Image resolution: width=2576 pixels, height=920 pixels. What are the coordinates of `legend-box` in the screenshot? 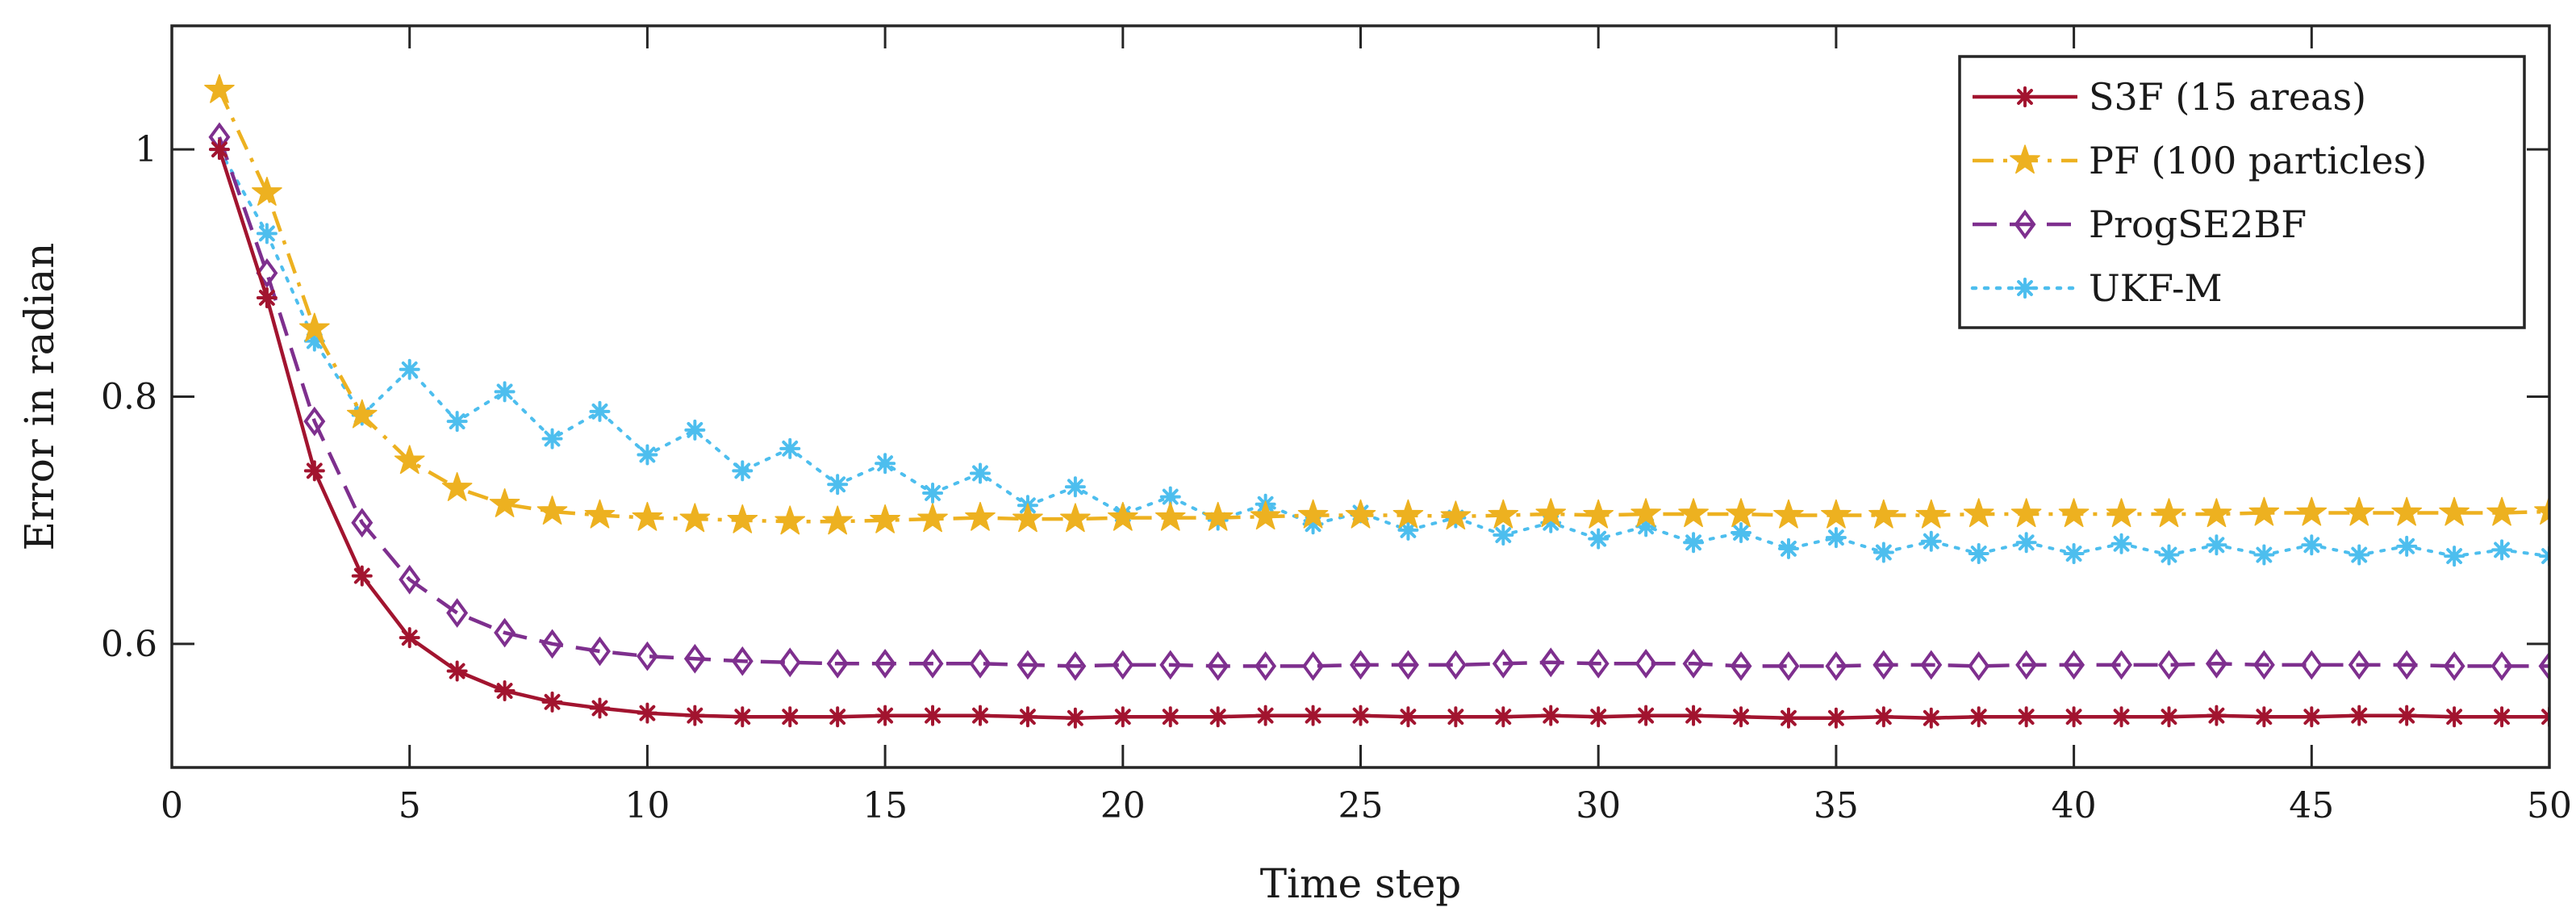 It's located at (2242, 192).